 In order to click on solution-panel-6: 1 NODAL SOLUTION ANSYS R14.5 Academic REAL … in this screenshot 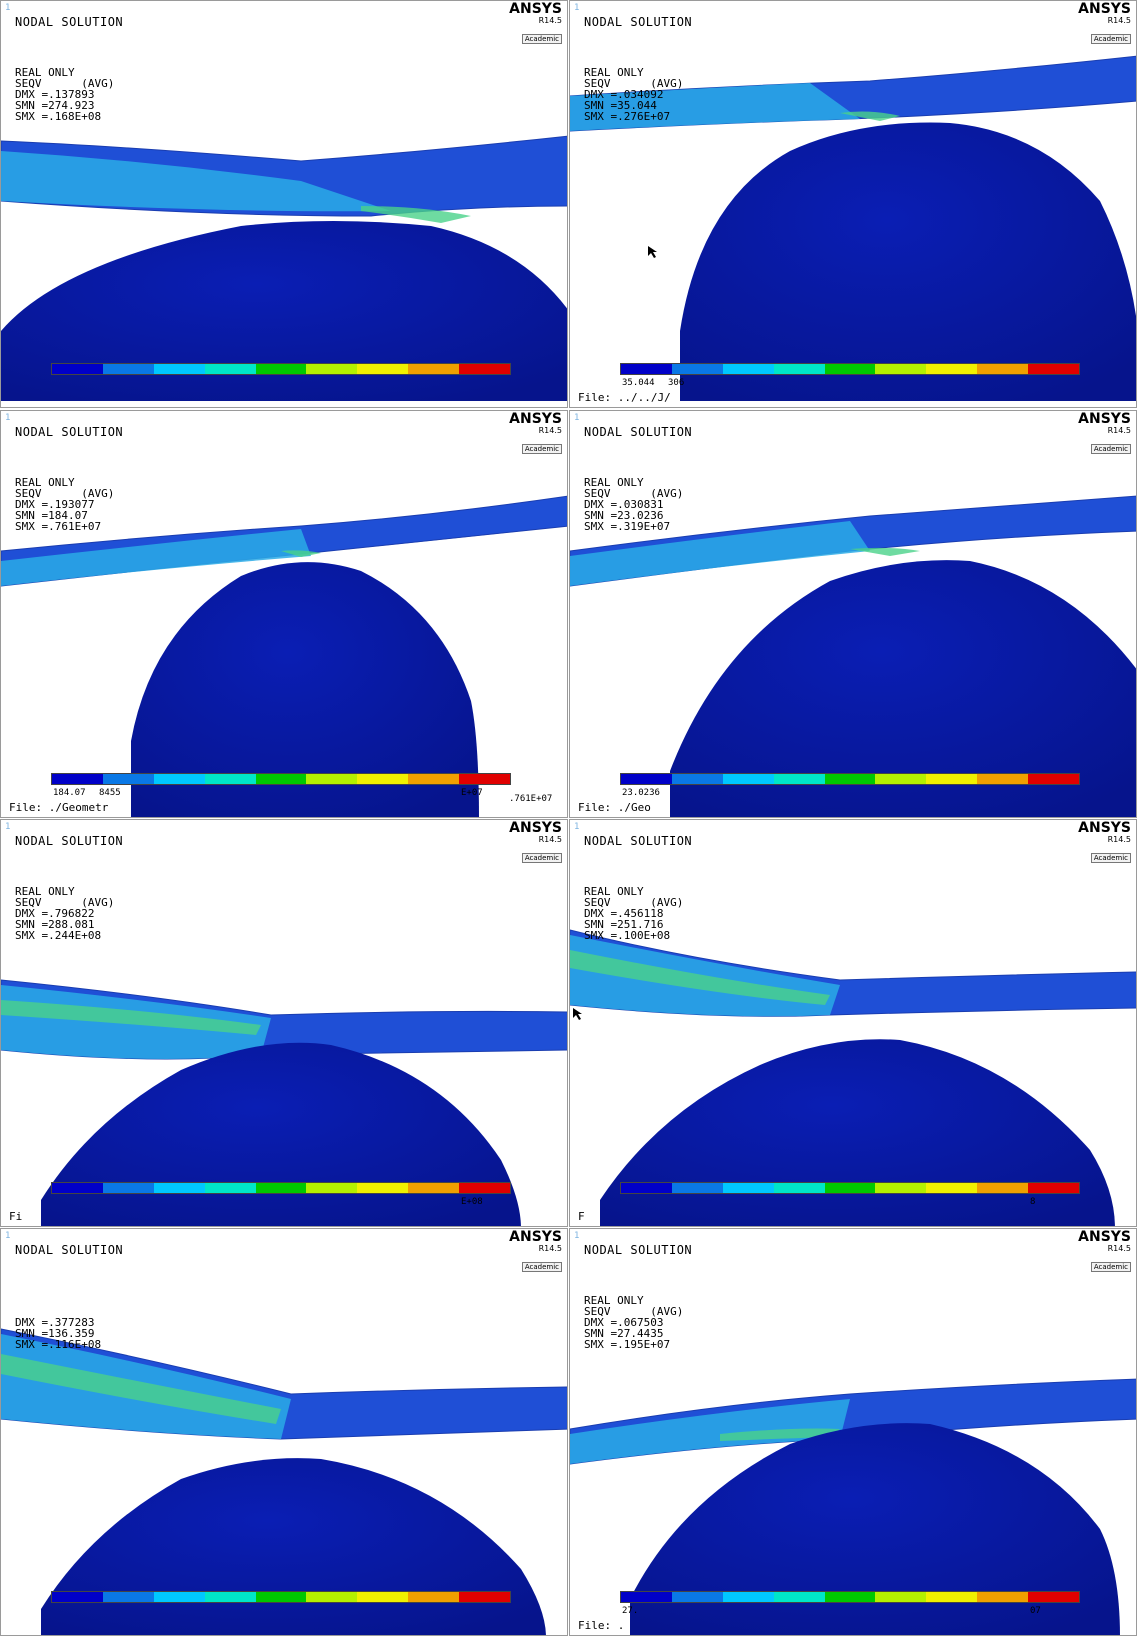, I will do `click(853, 1023)`.